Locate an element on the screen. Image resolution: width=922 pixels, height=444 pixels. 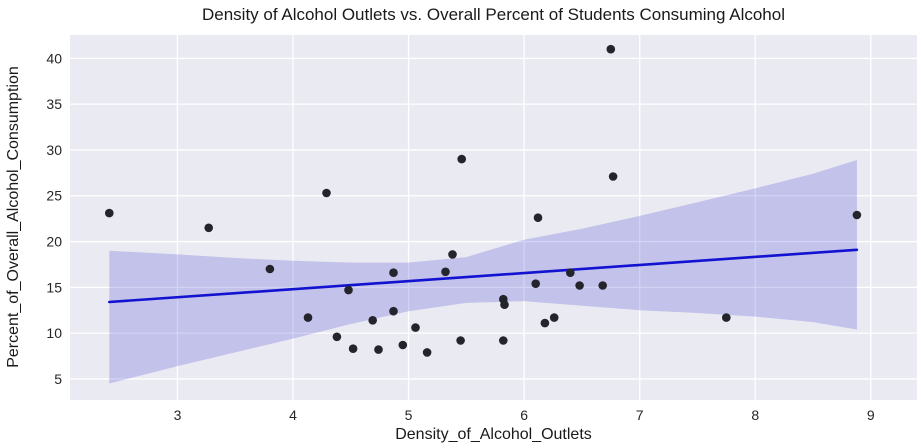
x-tick-label: 7 is located at coordinates (640, 415).